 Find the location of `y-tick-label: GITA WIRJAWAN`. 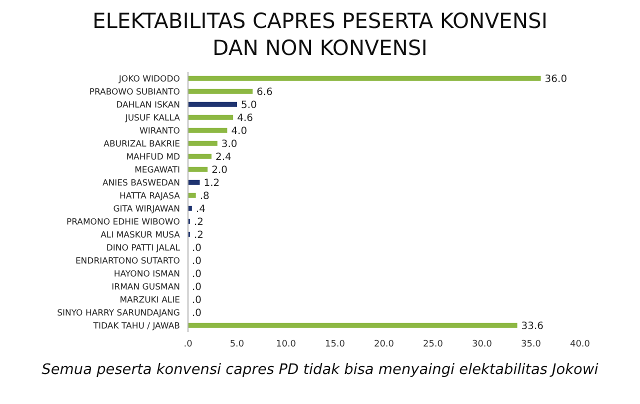

y-tick-label: GITA WIRJAWAN is located at coordinates (146, 209).